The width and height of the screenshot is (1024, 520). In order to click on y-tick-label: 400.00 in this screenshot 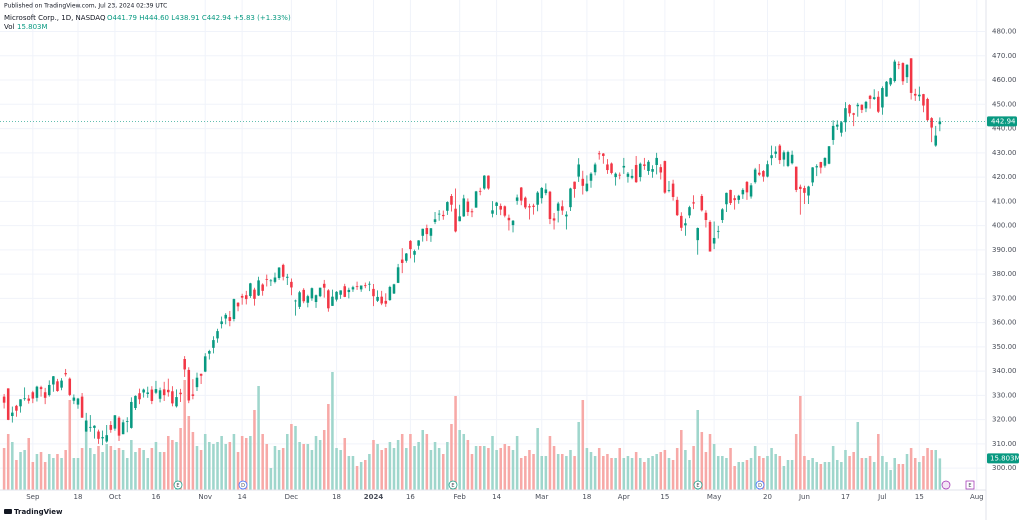, I will do `click(1004, 226)`.